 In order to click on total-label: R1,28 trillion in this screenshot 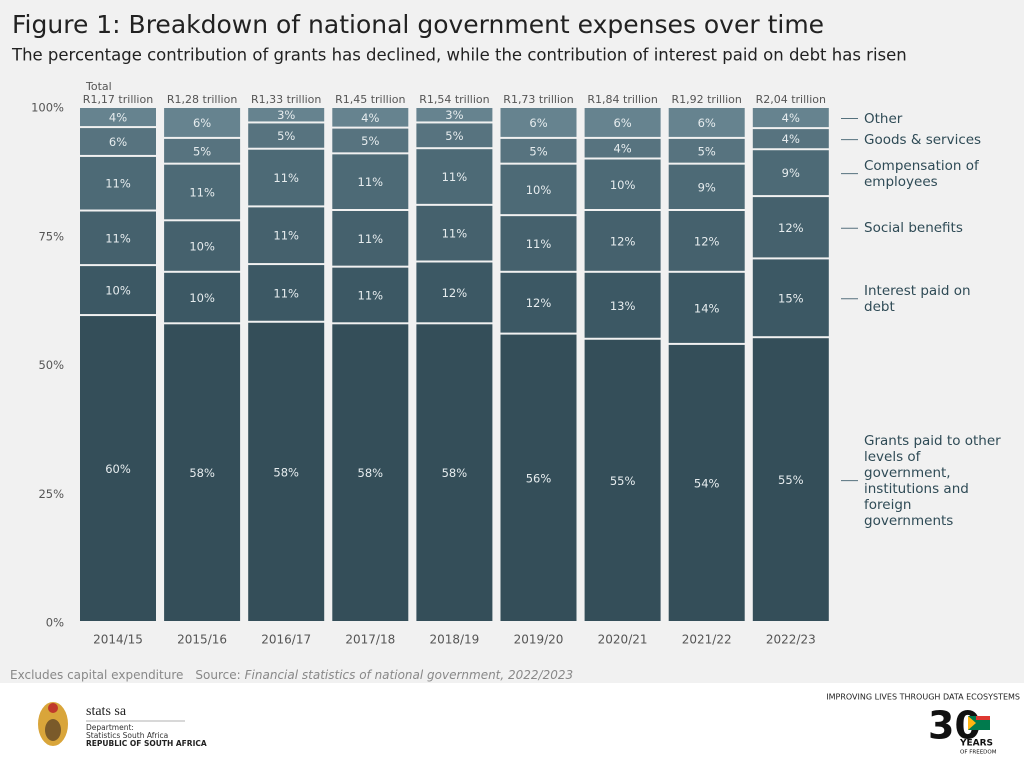, I will do `click(202, 99)`.